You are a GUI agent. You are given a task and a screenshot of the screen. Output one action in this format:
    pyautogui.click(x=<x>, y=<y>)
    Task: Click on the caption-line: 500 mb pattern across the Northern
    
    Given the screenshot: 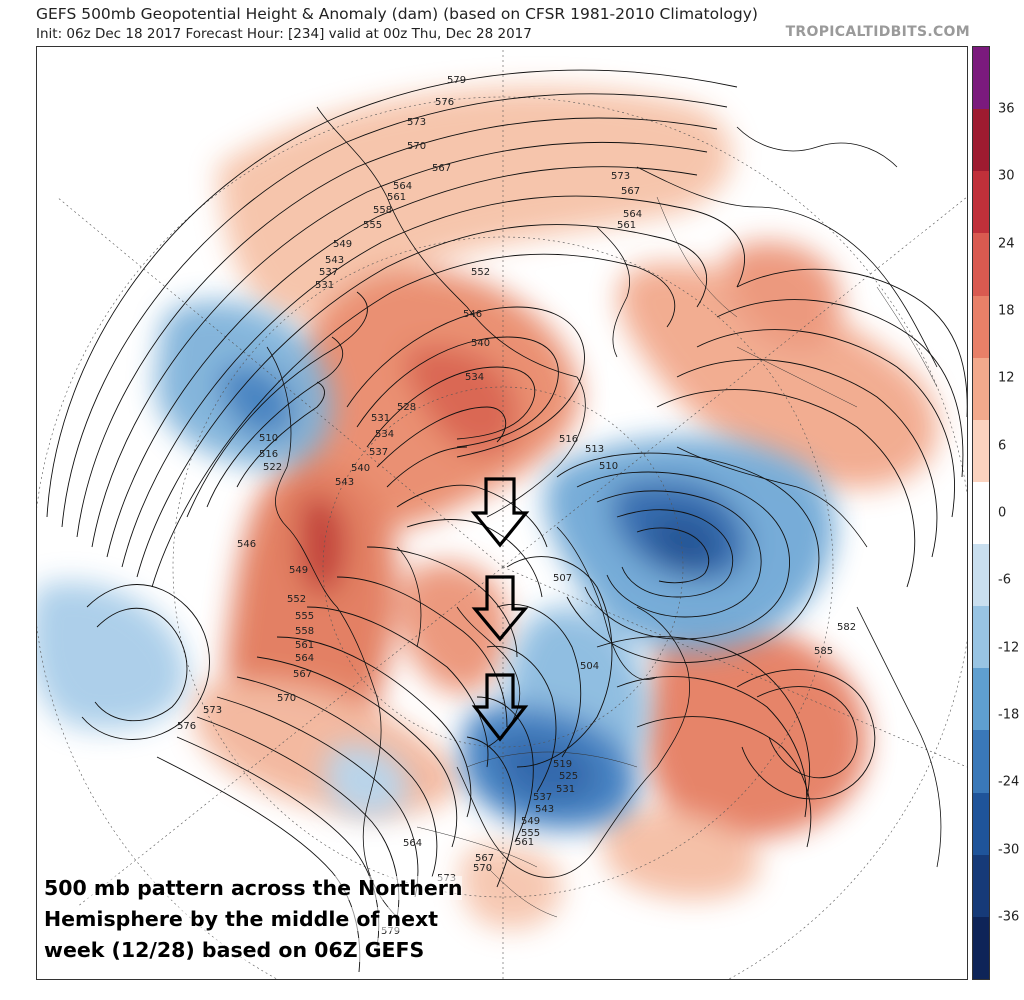 What is the action you would take?
    pyautogui.click(x=253, y=888)
    